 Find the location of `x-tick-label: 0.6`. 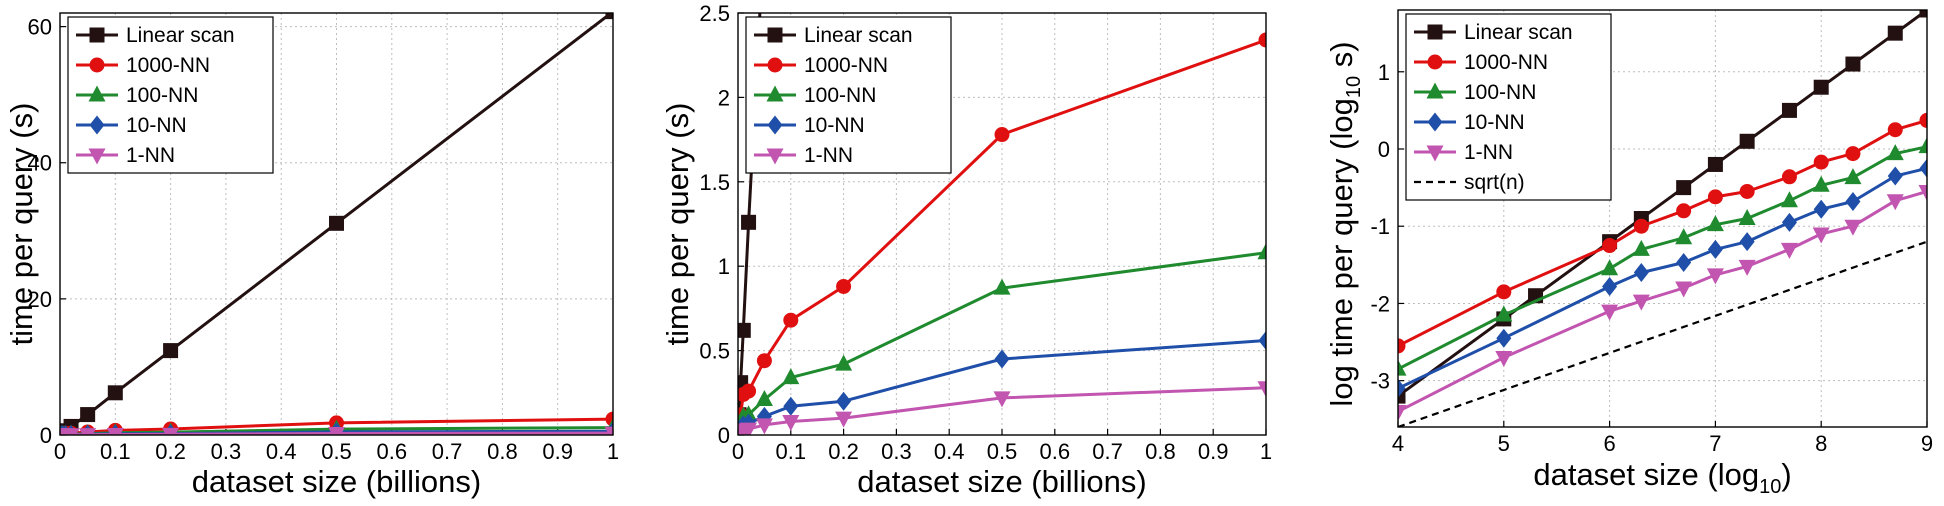

x-tick-label: 0.6 is located at coordinates (1055, 451).